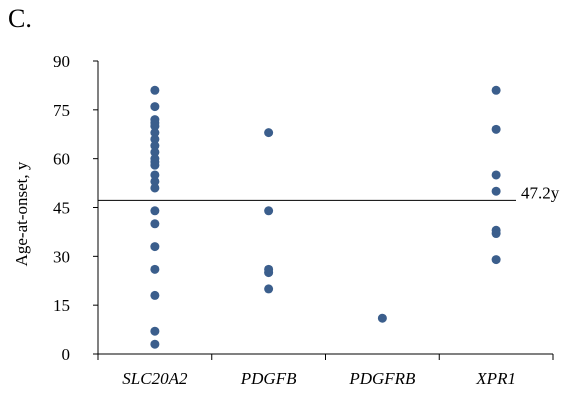  Describe the element at coordinates (75, 208) in the screenshot. I see `y-ticks: 0 15 30 45 60 75 90` at that location.